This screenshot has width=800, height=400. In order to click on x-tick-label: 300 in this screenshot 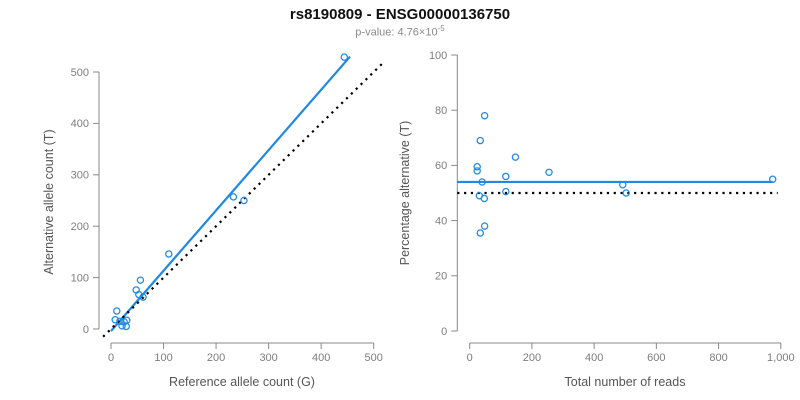, I will do `click(268, 358)`.